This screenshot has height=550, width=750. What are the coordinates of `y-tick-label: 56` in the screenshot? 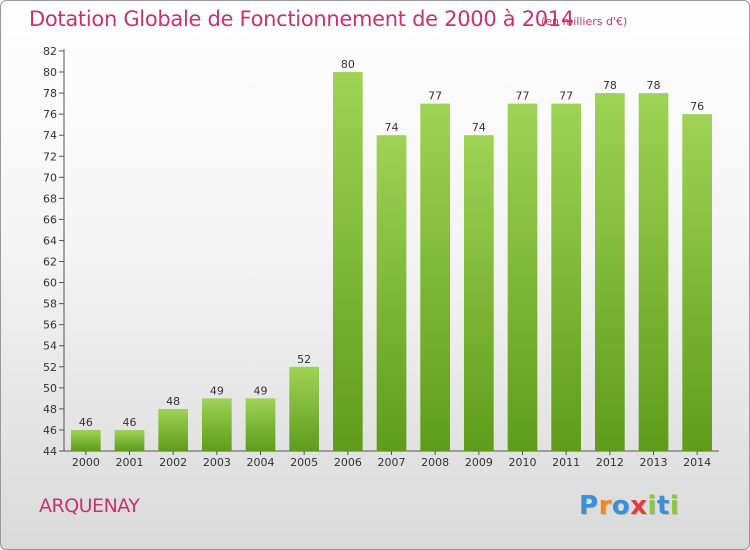 It's located at (50, 325).